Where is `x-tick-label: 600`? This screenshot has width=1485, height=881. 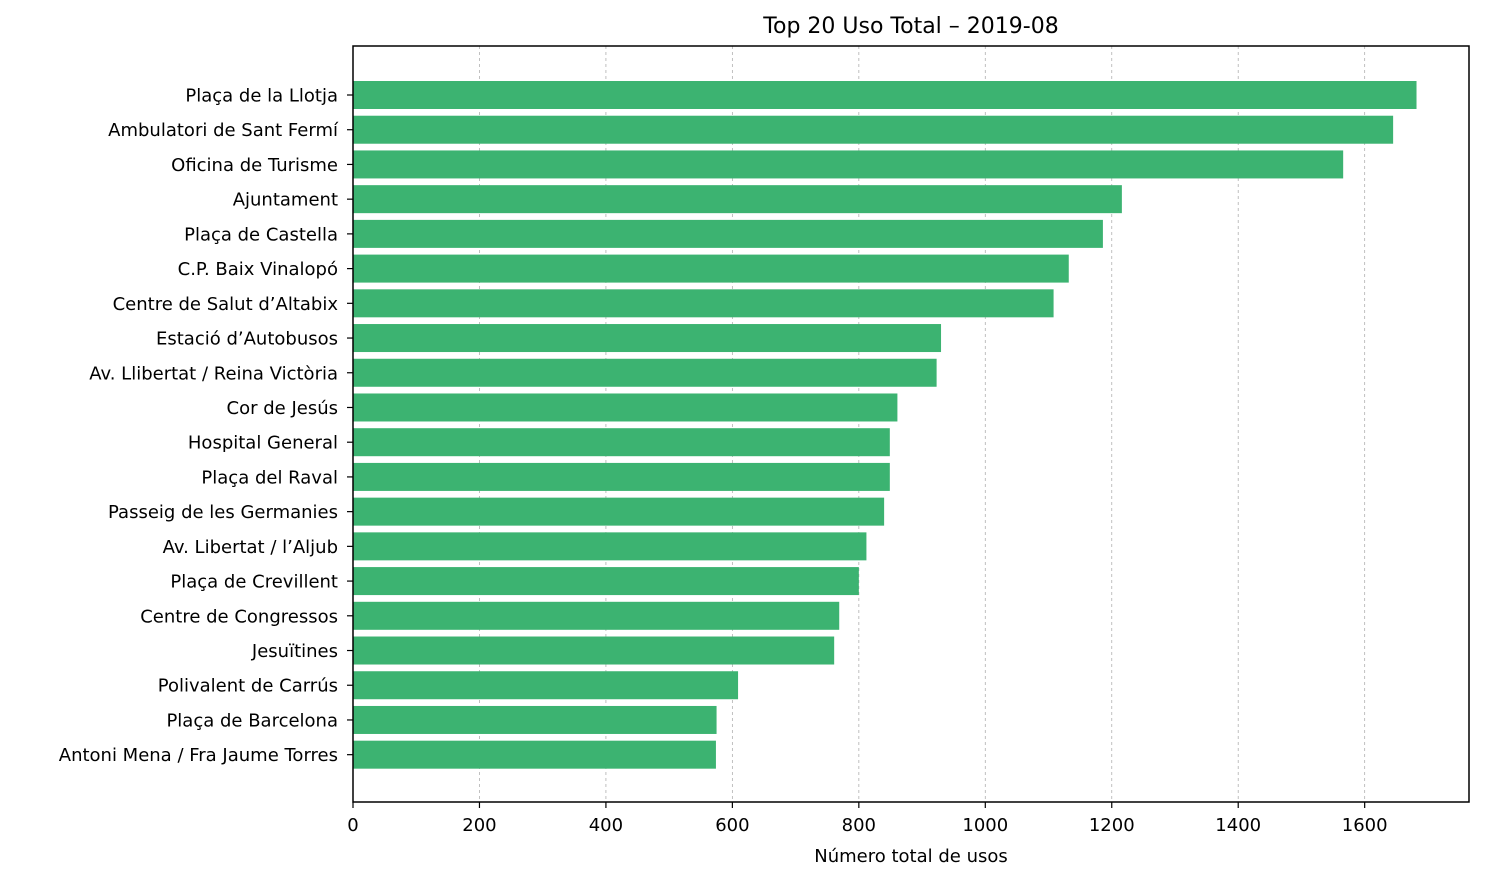 x-tick-label: 600 is located at coordinates (732, 825).